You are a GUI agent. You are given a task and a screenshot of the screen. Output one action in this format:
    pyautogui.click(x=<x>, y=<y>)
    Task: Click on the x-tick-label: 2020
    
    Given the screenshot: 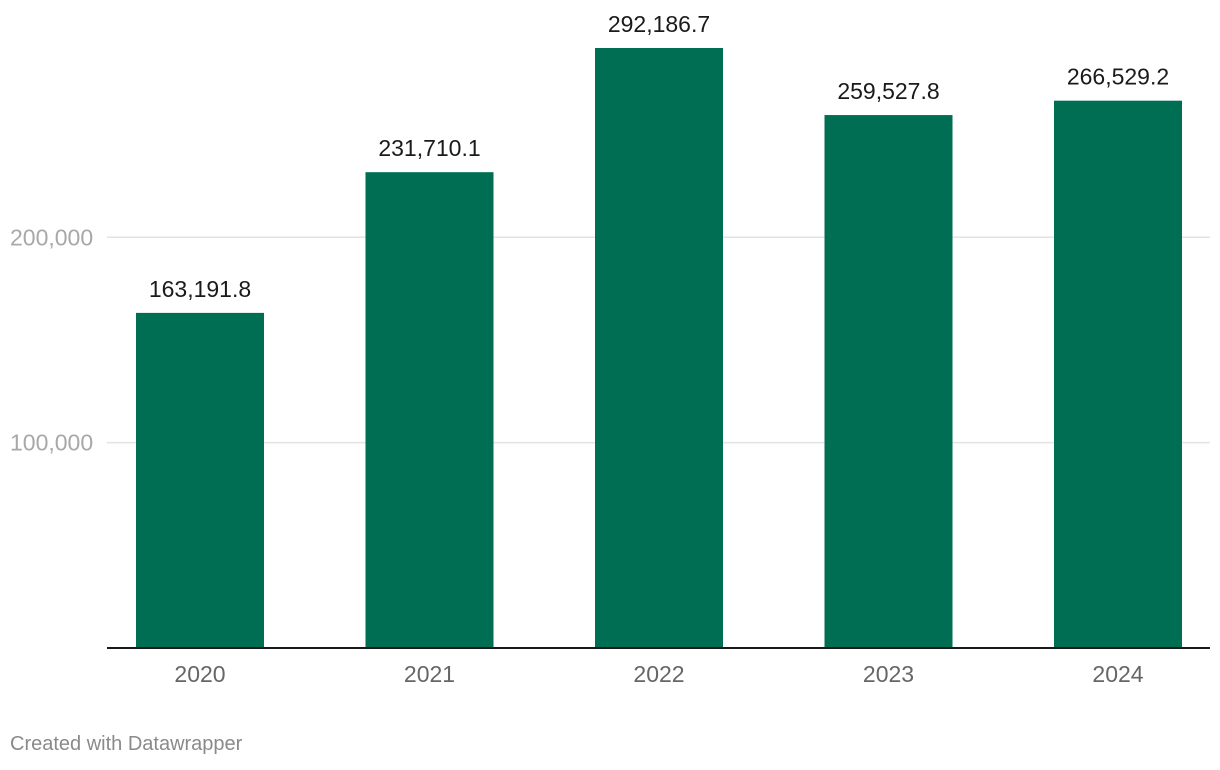 What is the action you would take?
    pyautogui.click(x=199, y=674)
    